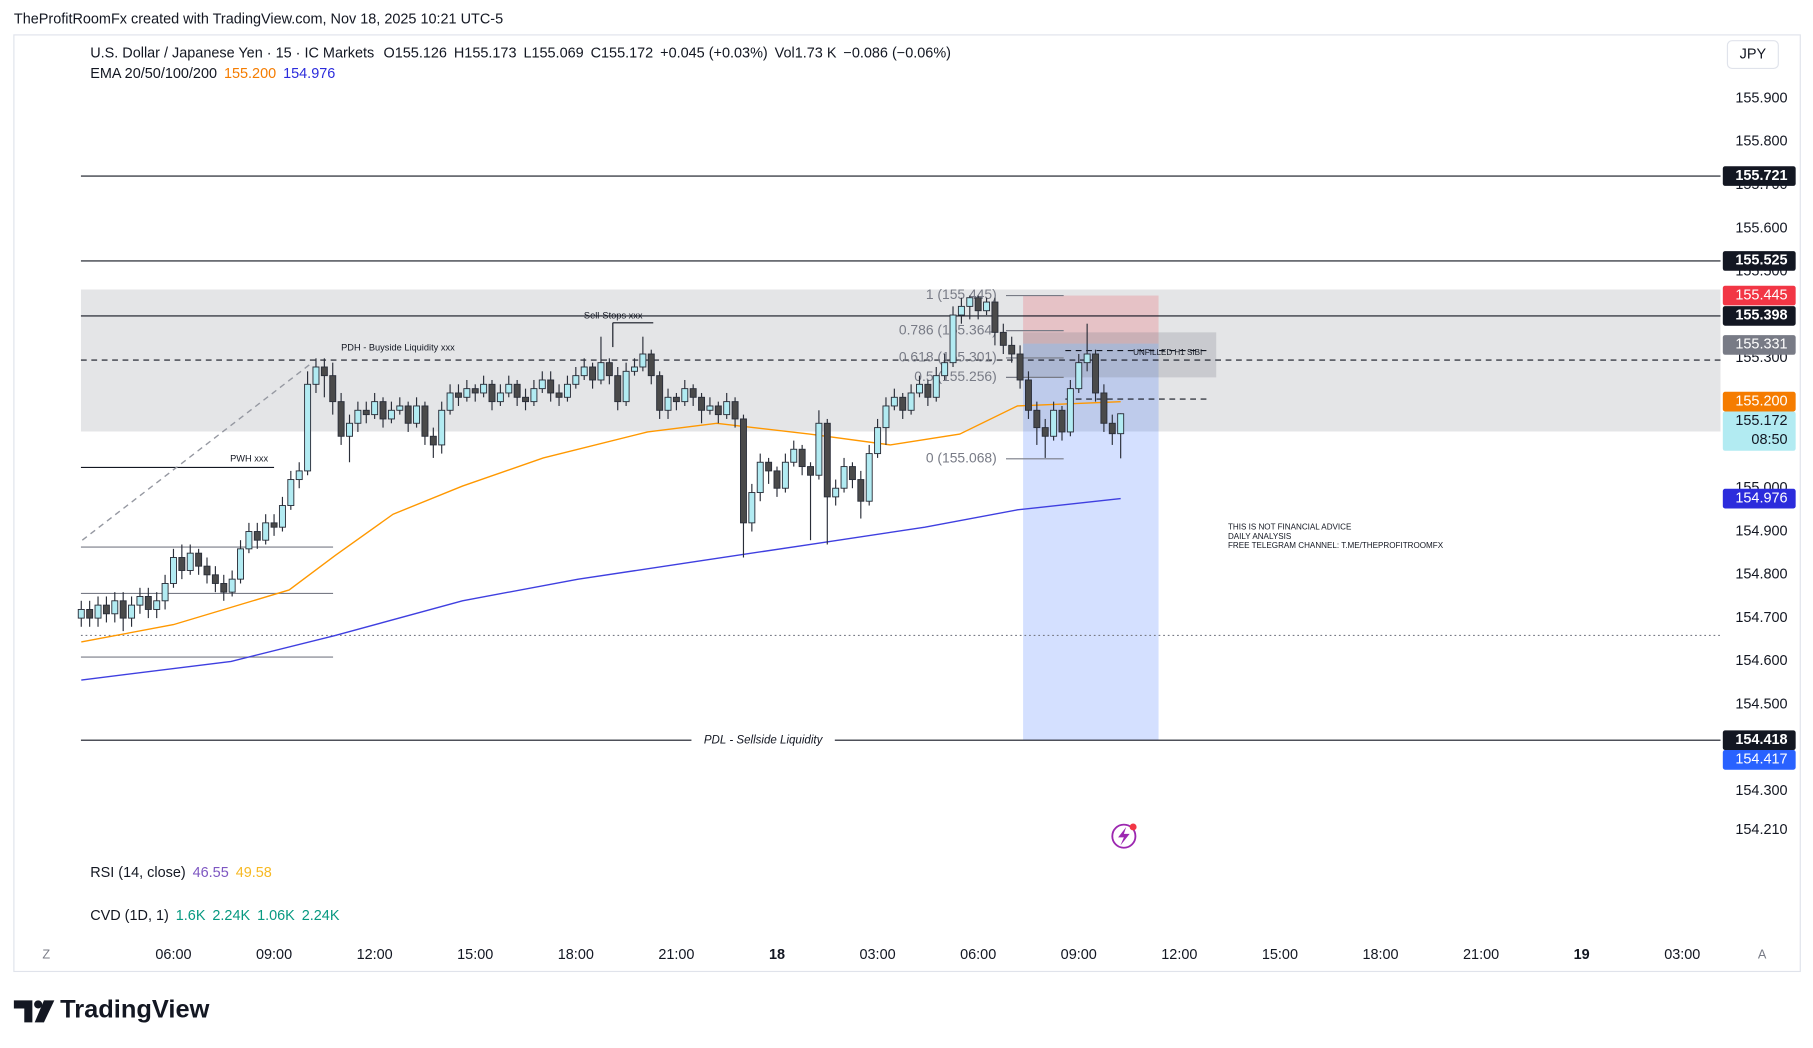 Image resolution: width=1813 pixels, height=1048 pixels. I want to click on alert-icon, so click(1124, 836).